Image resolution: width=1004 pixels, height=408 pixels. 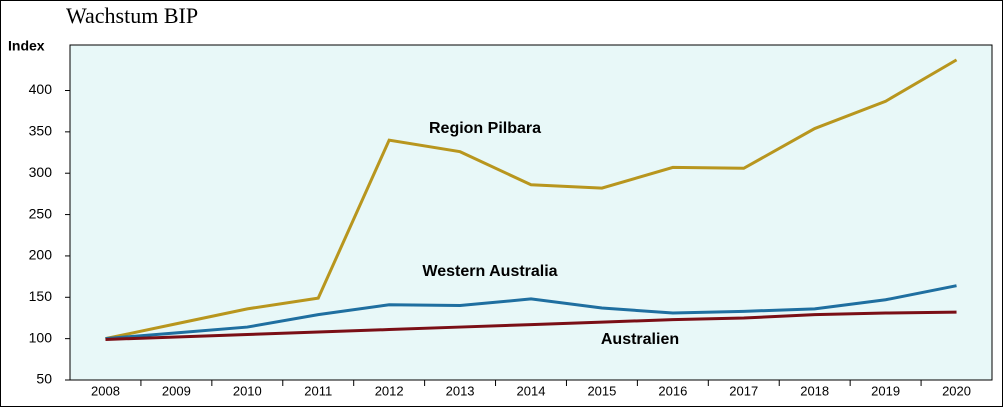 What do you see at coordinates (956, 390) in the screenshot?
I see `x-tick-label: 2020` at bounding box center [956, 390].